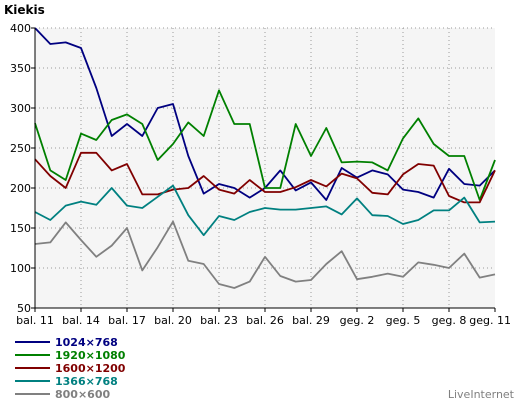 The height and width of the screenshot is (405, 520). What do you see at coordinates (481, 394) in the screenshot?
I see `credit-label: LiveInternet` at bounding box center [481, 394].